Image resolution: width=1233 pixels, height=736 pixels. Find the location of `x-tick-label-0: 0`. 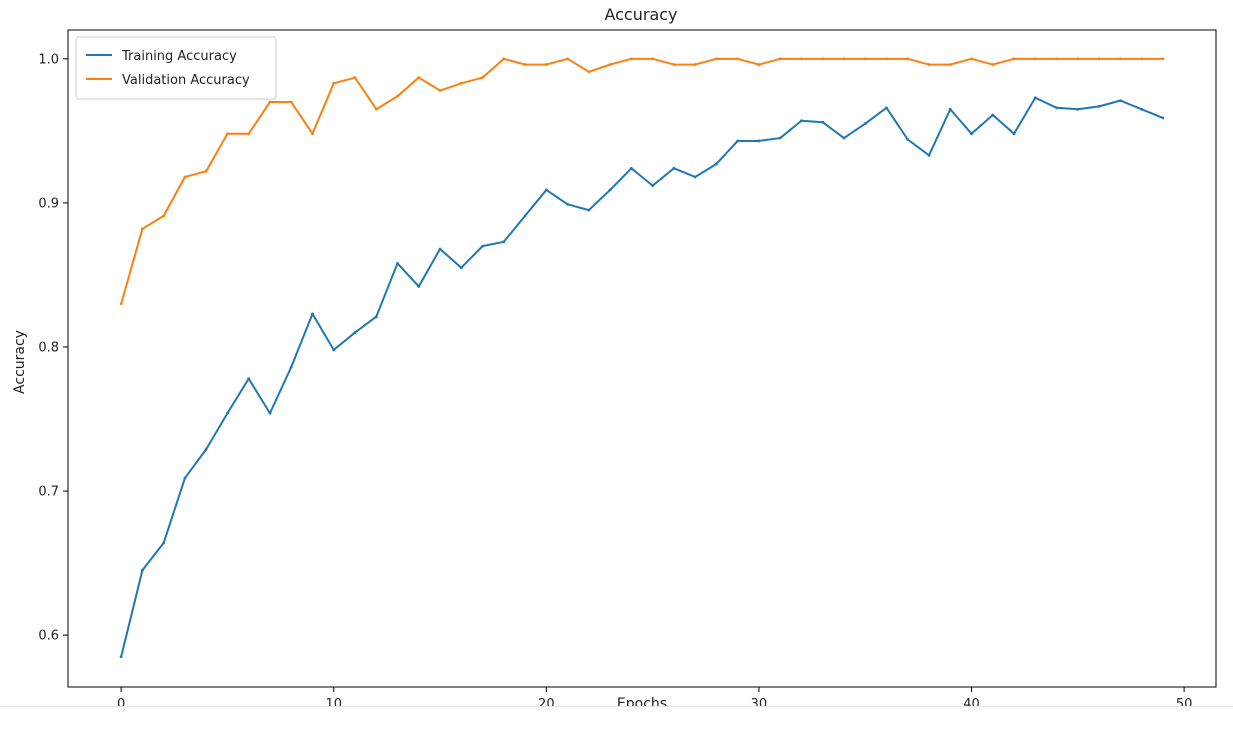

x-tick-label-0: 0 is located at coordinates (121, 704).